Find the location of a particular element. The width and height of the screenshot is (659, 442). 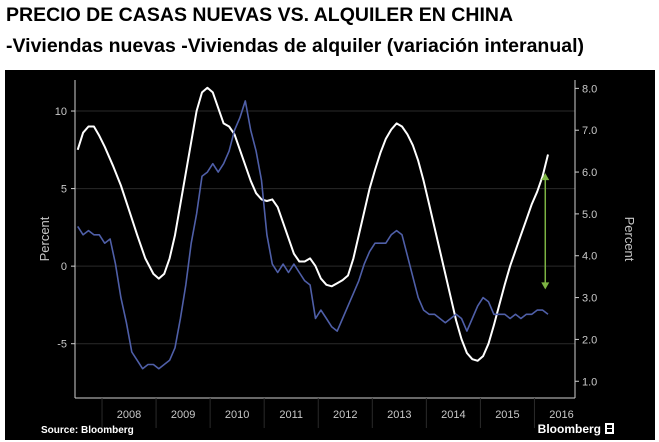

bloomberg-logo: Bloomberg is located at coordinates (569, 429).